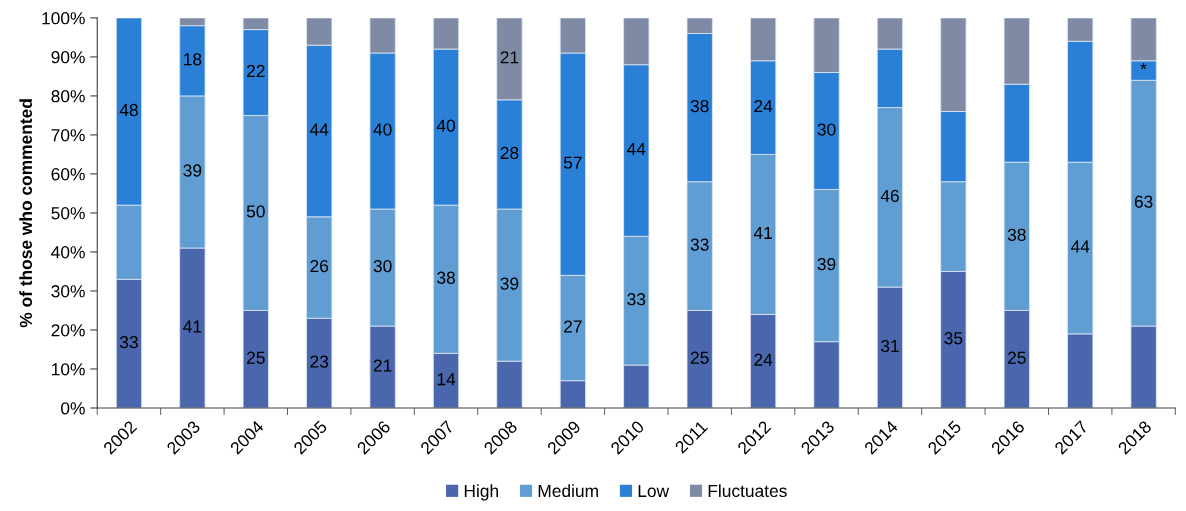 This screenshot has height=511, width=1186. I want to click on data-label: 18, so click(193, 59).